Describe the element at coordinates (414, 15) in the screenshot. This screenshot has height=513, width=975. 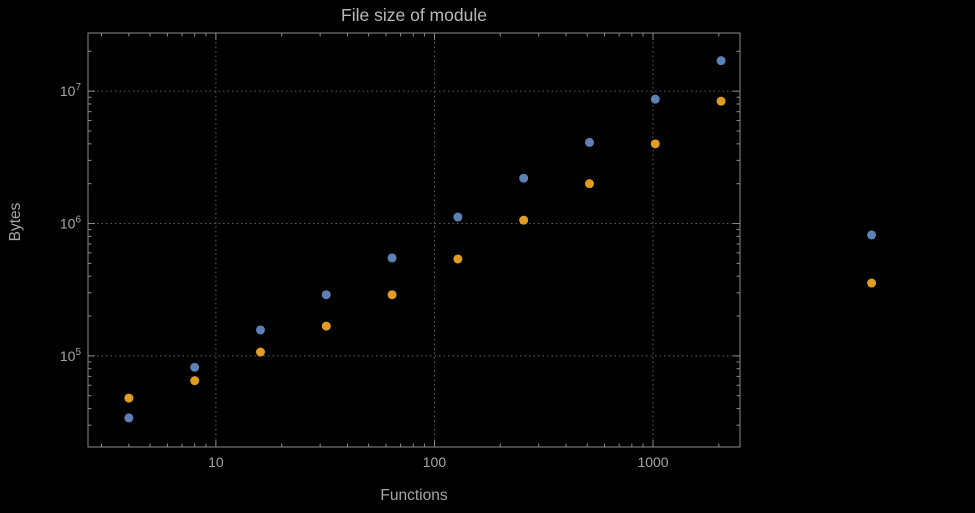
I see `chart-title: File size of module` at that location.